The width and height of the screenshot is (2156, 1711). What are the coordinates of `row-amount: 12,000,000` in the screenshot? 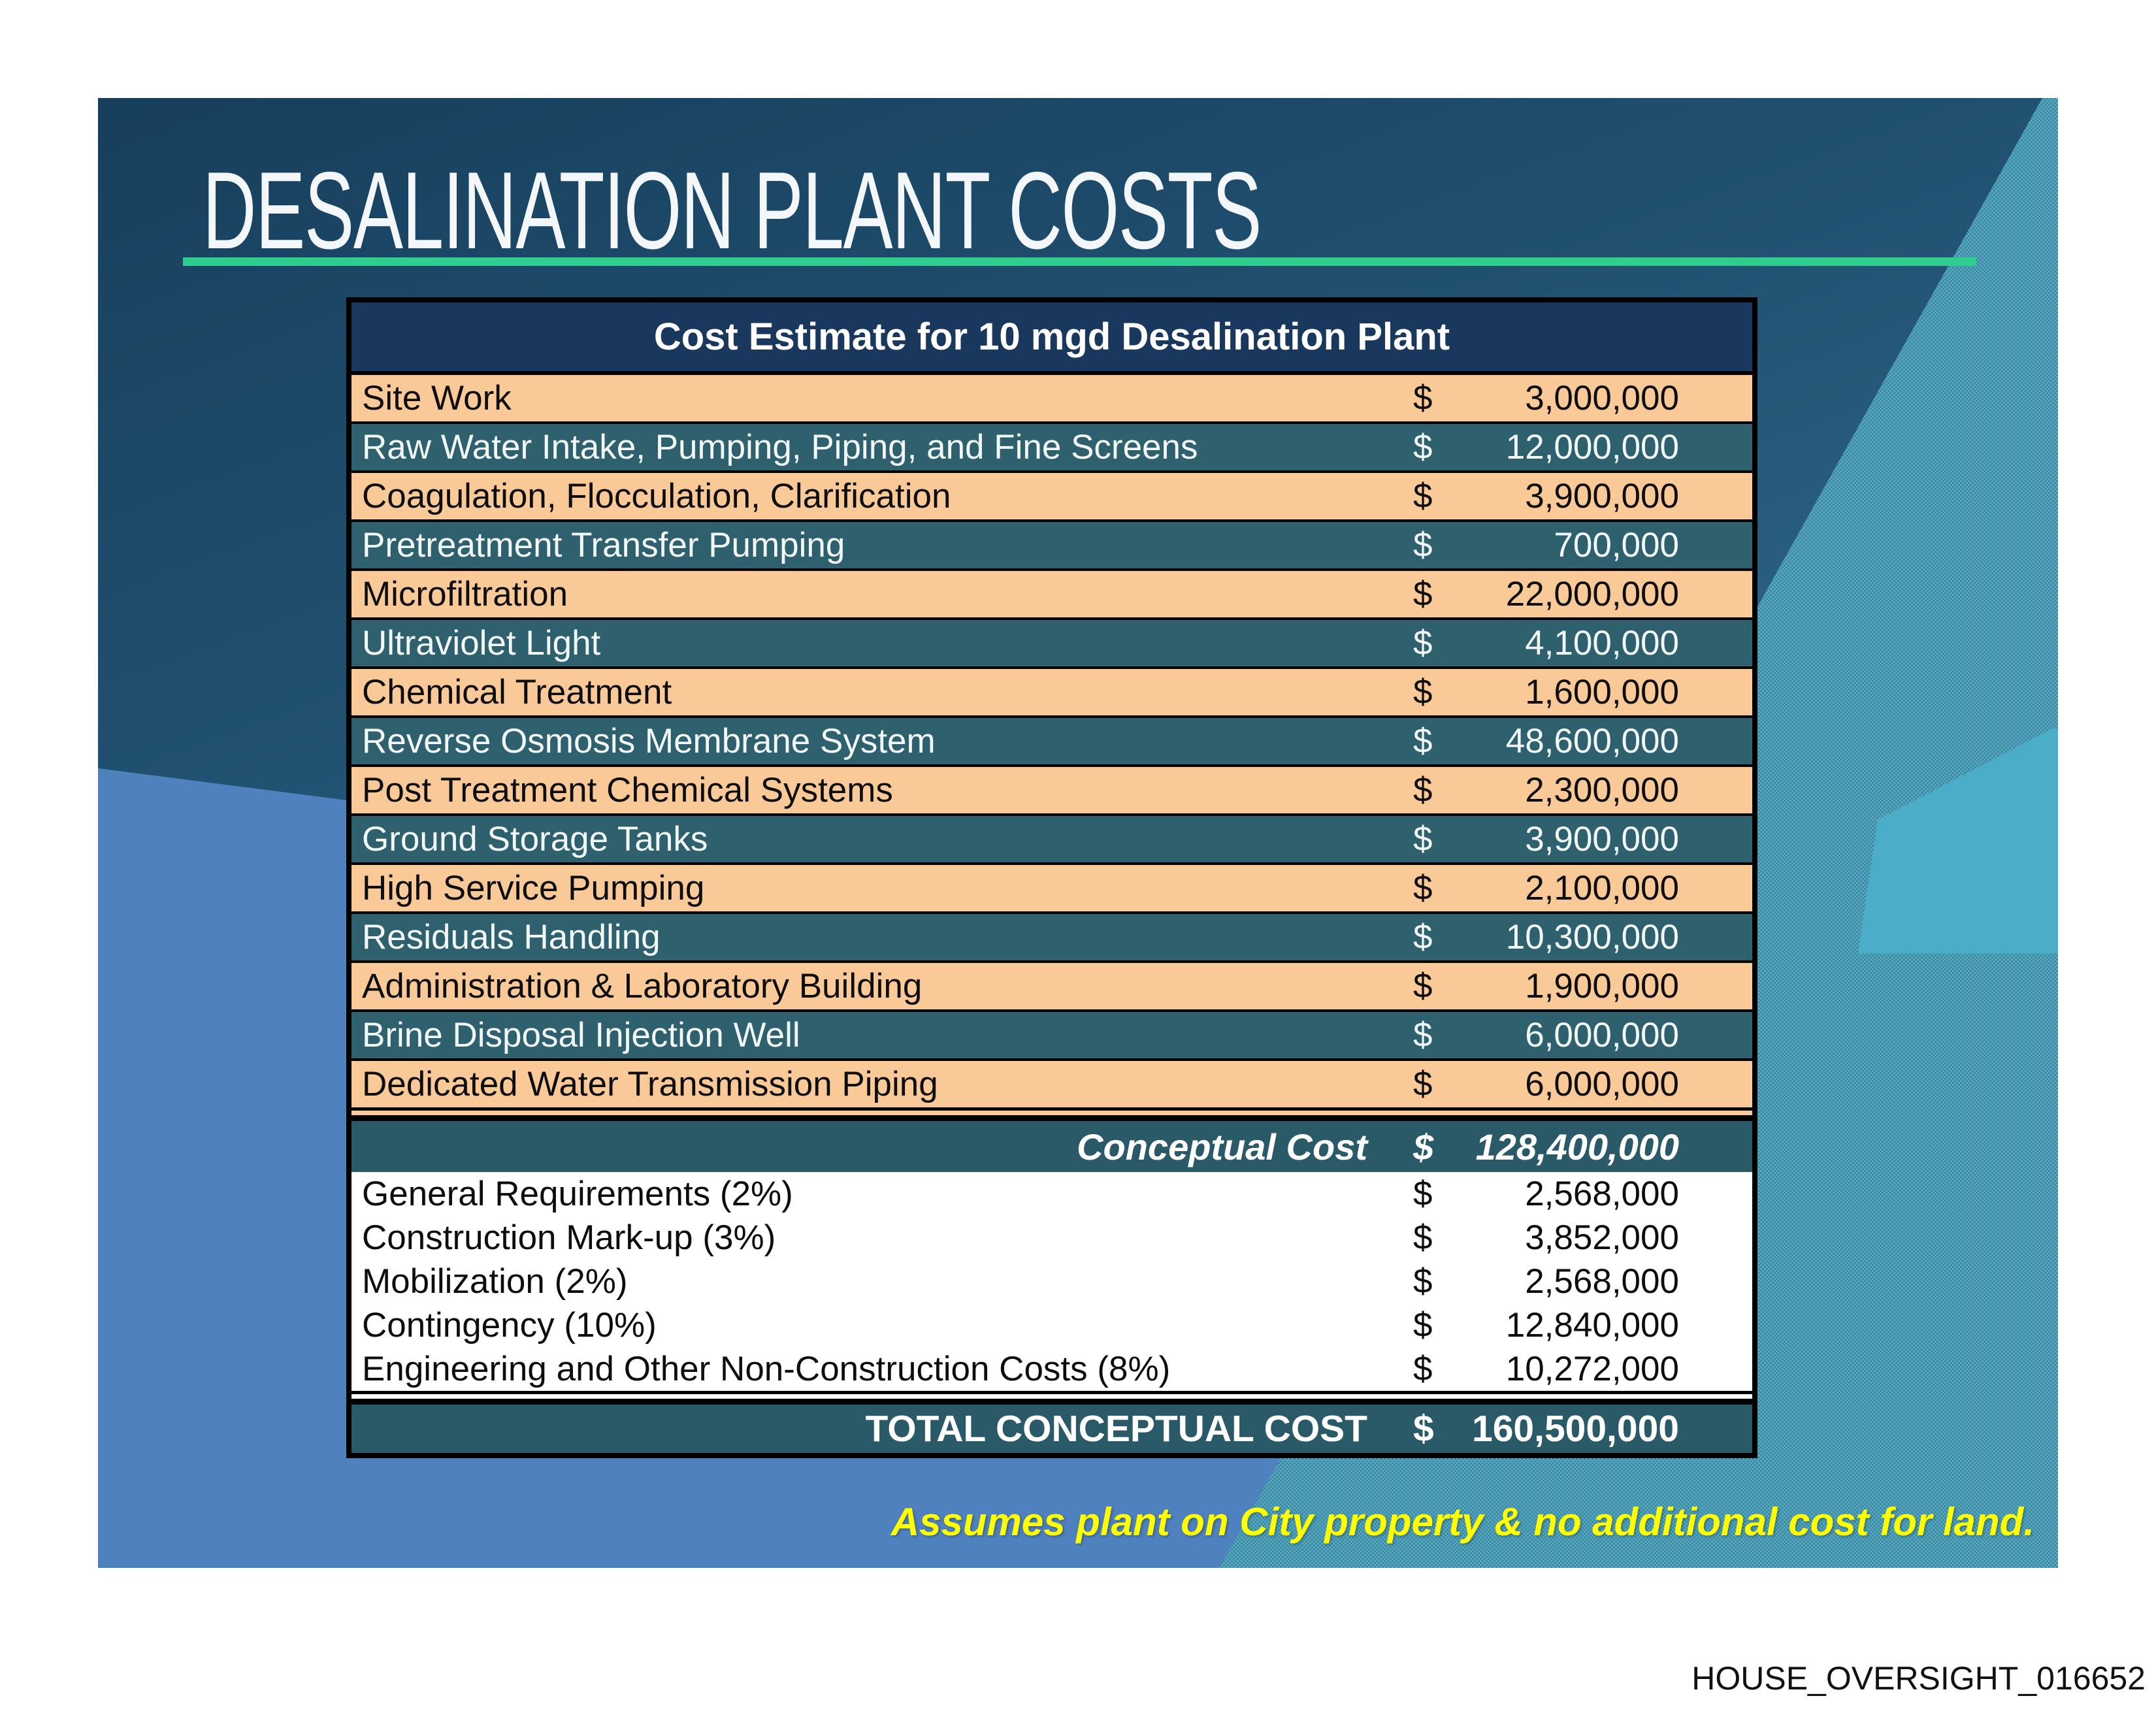 It's located at (1592, 447).